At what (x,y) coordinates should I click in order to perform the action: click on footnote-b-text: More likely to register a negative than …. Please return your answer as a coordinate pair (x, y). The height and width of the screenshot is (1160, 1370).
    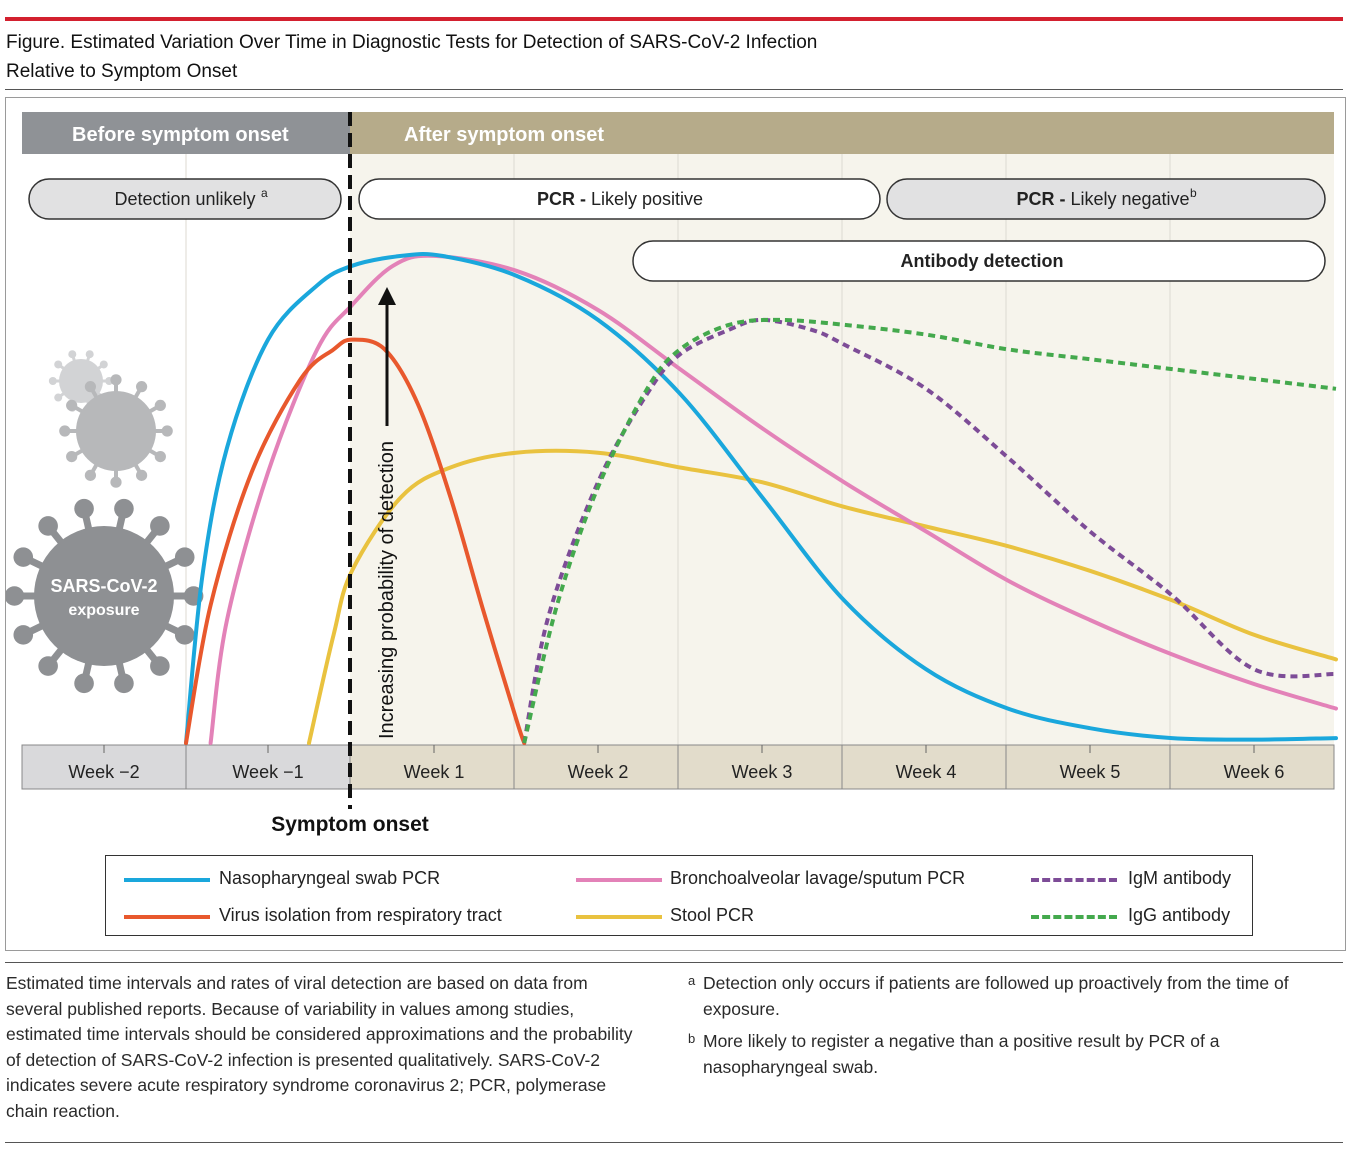
    Looking at the image, I should click on (961, 1054).